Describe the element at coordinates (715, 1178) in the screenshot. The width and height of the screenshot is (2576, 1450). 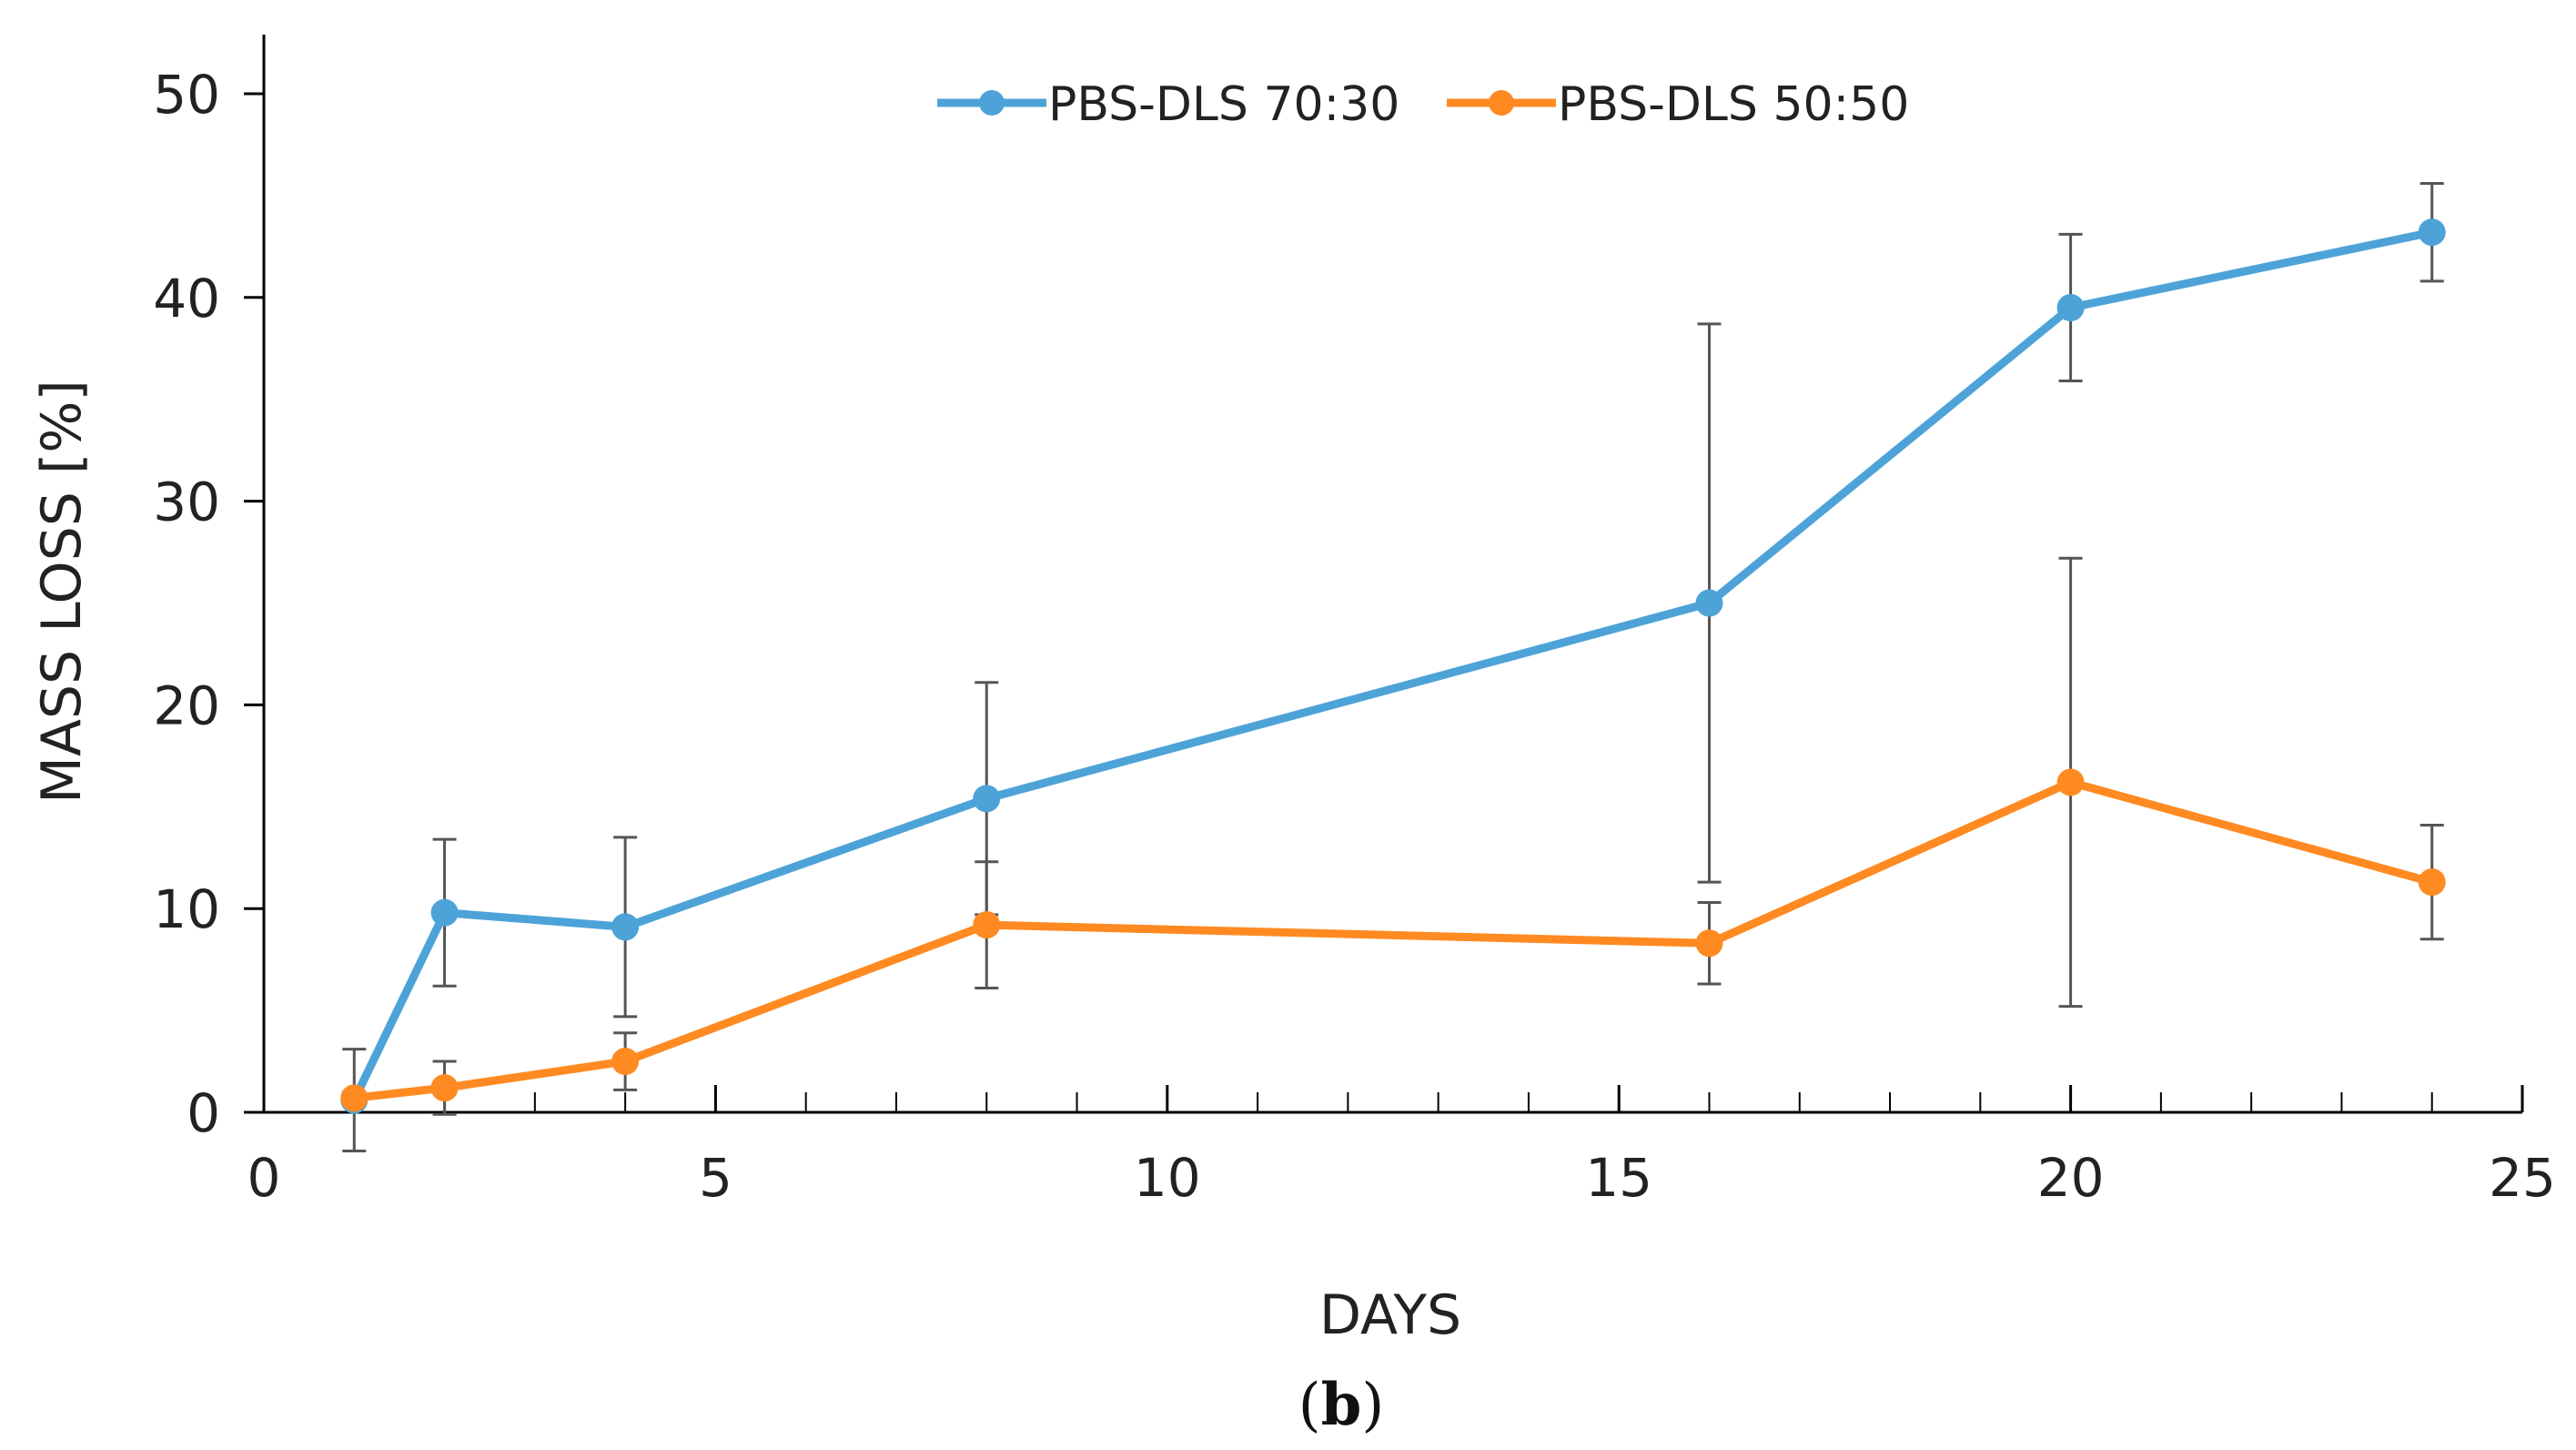
I see `x-tick-label: 5` at that location.